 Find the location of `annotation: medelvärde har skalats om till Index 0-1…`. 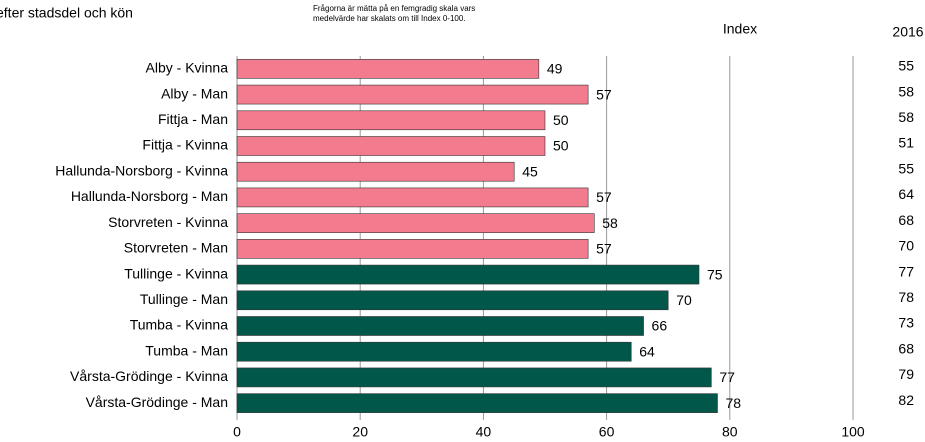

annotation: medelvärde har skalats om till Index 0-1… is located at coordinates (389, 18).